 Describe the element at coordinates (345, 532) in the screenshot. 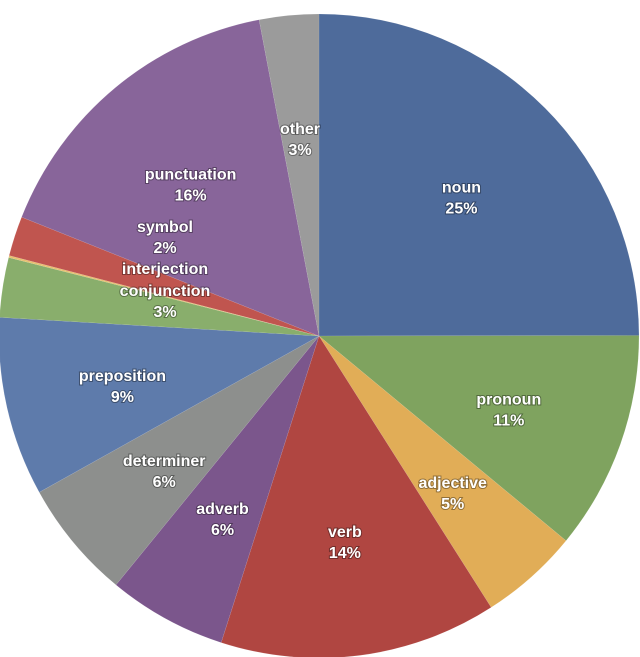

I see `slice-label-verb: verb` at that location.